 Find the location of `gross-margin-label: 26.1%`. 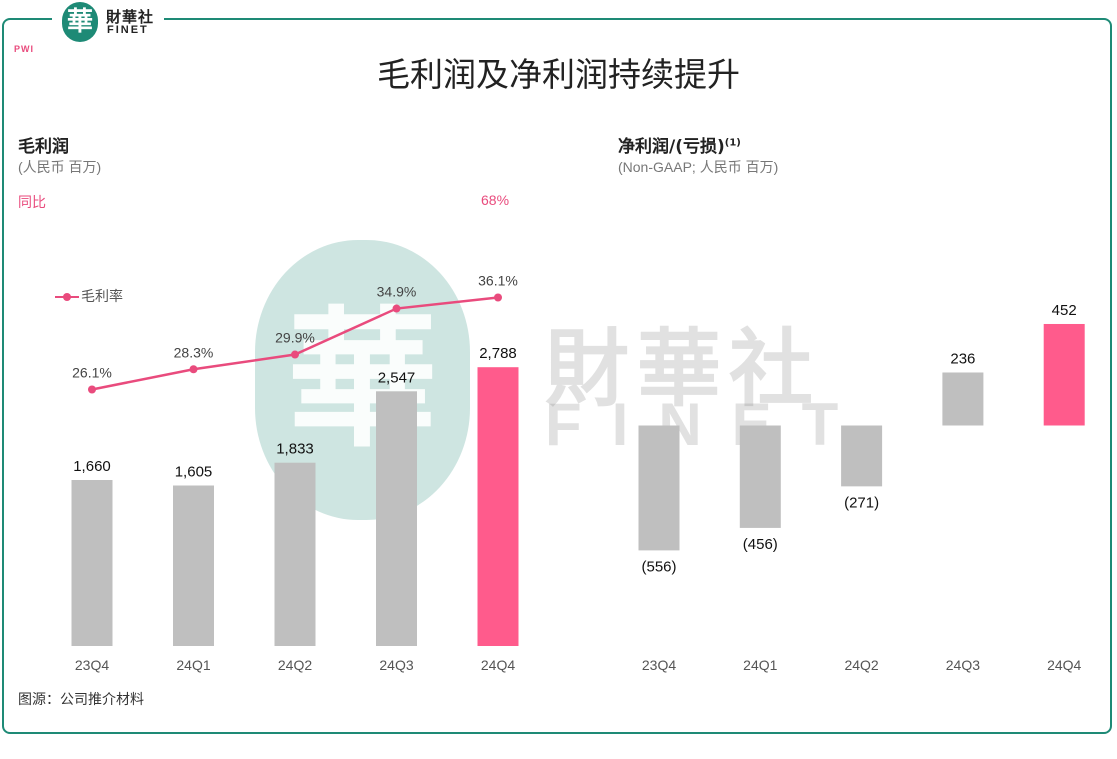

gross-margin-label: 26.1% is located at coordinates (92, 373).